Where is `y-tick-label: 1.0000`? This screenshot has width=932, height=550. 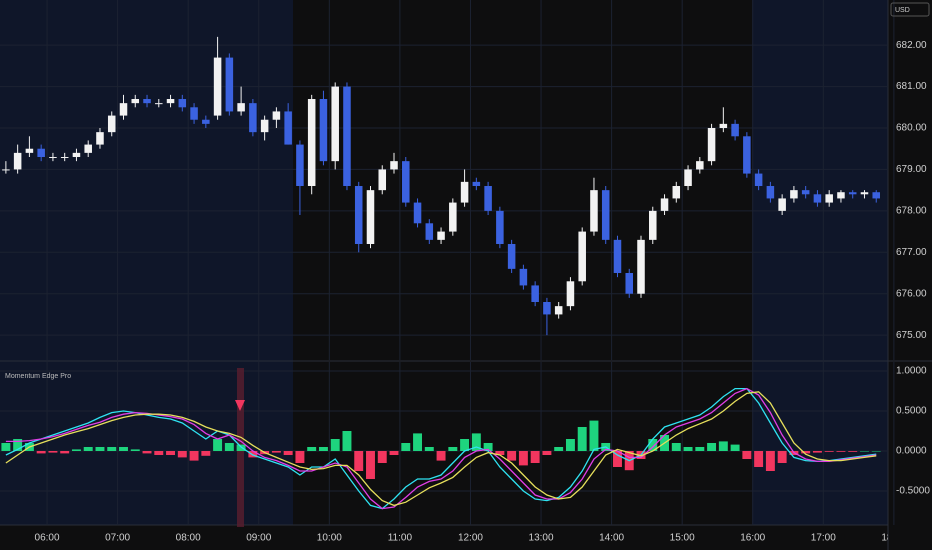 y-tick-label: 1.0000 is located at coordinates (911, 371).